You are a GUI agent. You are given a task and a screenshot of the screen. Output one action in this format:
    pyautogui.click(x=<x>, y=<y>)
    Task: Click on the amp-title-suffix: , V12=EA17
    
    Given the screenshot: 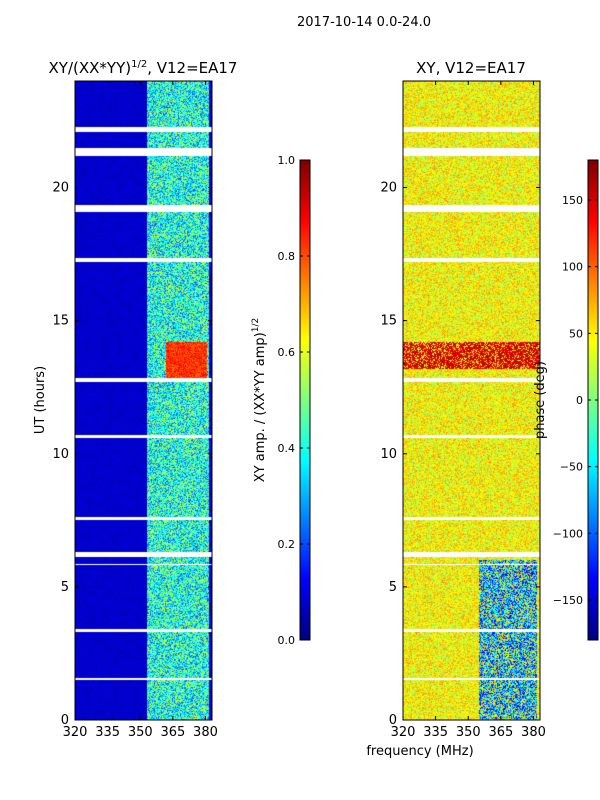 What is the action you would take?
    pyautogui.click(x=192, y=68)
    